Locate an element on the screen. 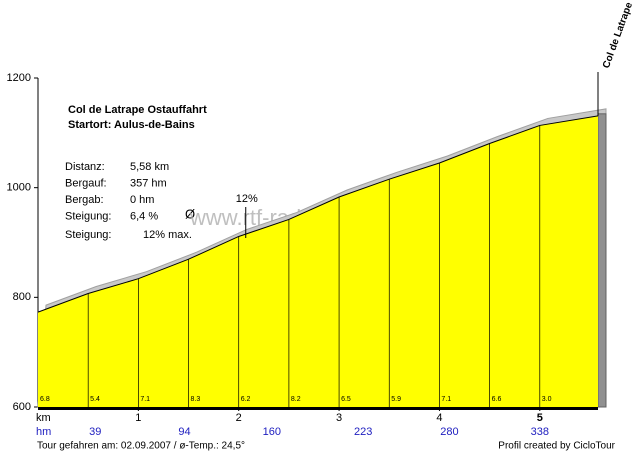 This screenshot has width=640, height=452. summit-label: Col de Latrape is located at coordinates (618, 34).